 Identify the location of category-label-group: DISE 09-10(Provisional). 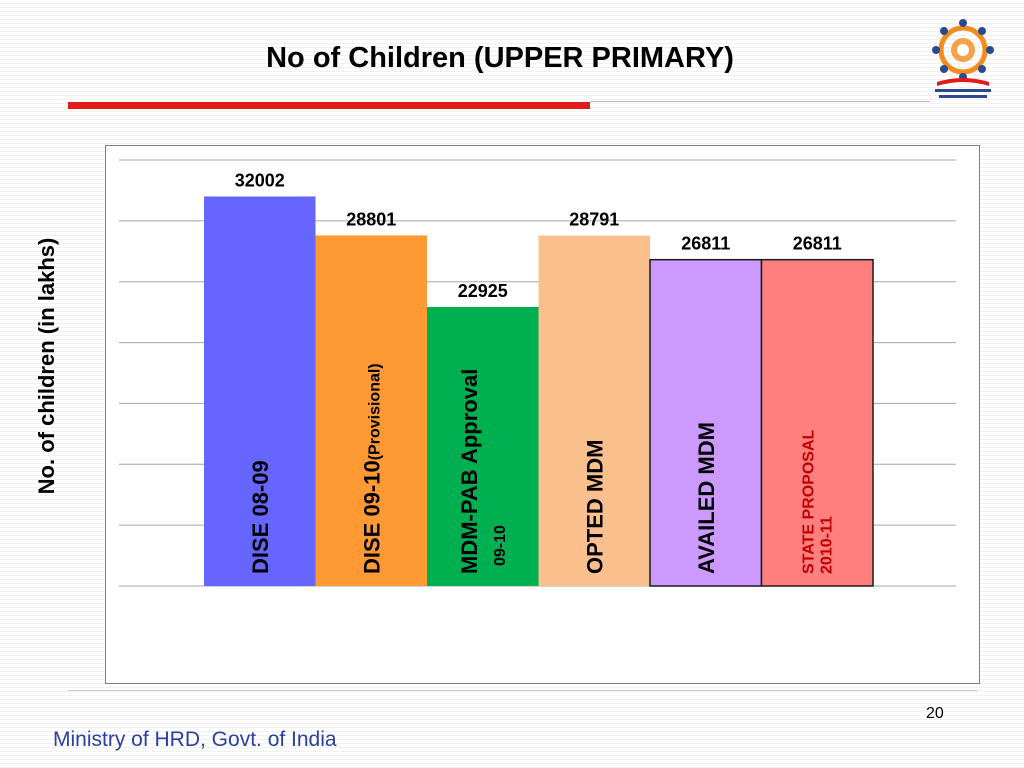
(371, 468).